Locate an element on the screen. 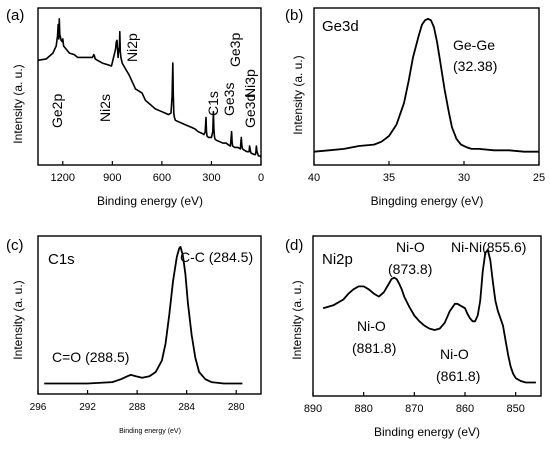 The width and height of the screenshot is (550, 455). x-tick-label: 300 is located at coordinates (211, 178).